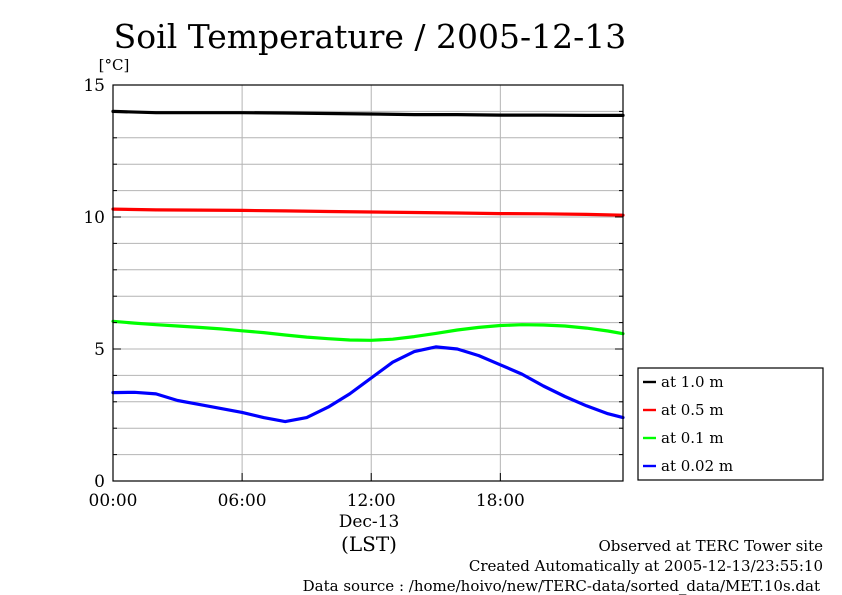  Describe the element at coordinates (113, 501) in the screenshot. I see `x-tick-label-0: 00:00` at that location.